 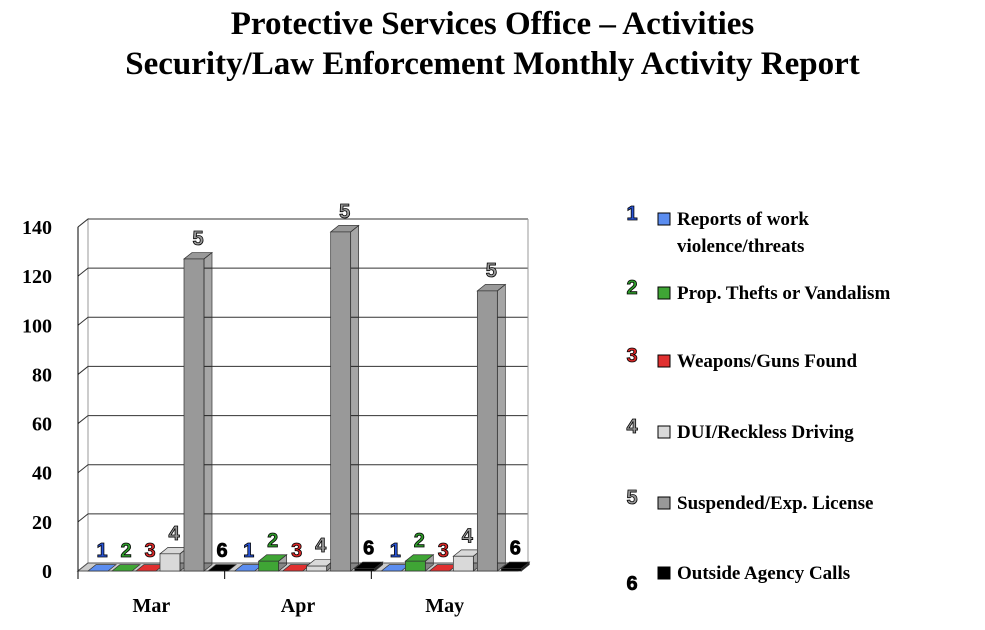 What do you see at coordinates (42, 474) in the screenshot?
I see `y-tick-label: 40` at bounding box center [42, 474].